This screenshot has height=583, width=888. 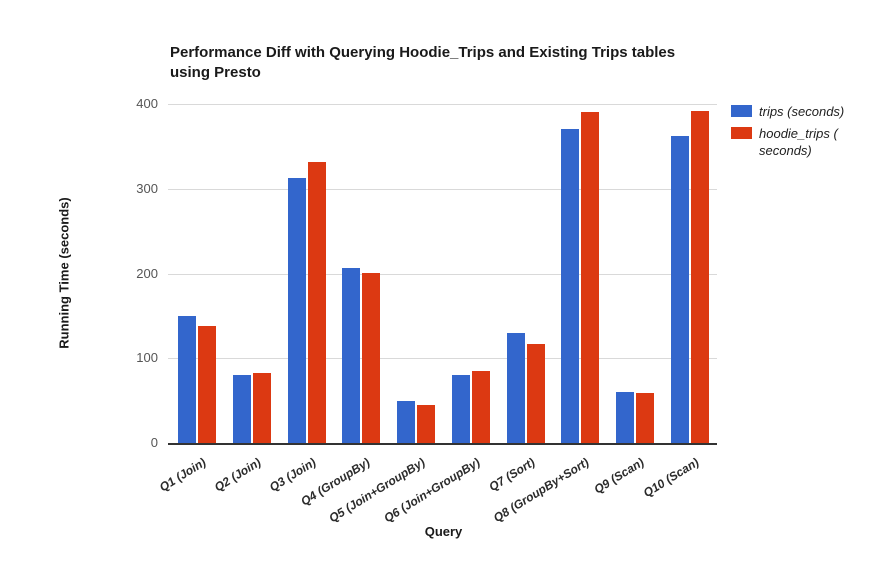 What do you see at coordinates (147, 273) in the screenshot?
I see `y-tick-label: 200` at bounding box center [147, 273].